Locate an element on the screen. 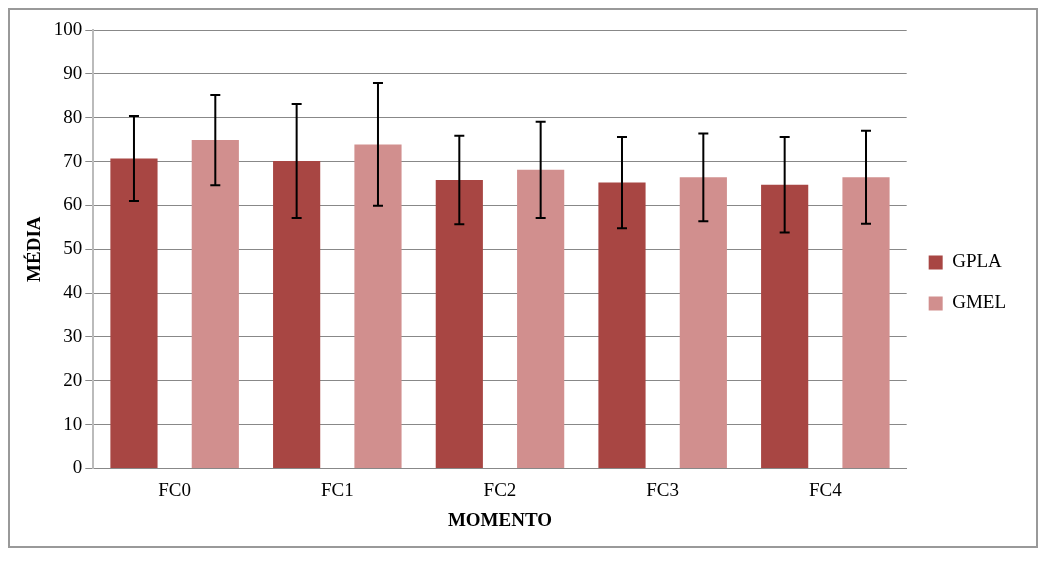  y-tick-label: 80 is located at coordinates (73, 116).